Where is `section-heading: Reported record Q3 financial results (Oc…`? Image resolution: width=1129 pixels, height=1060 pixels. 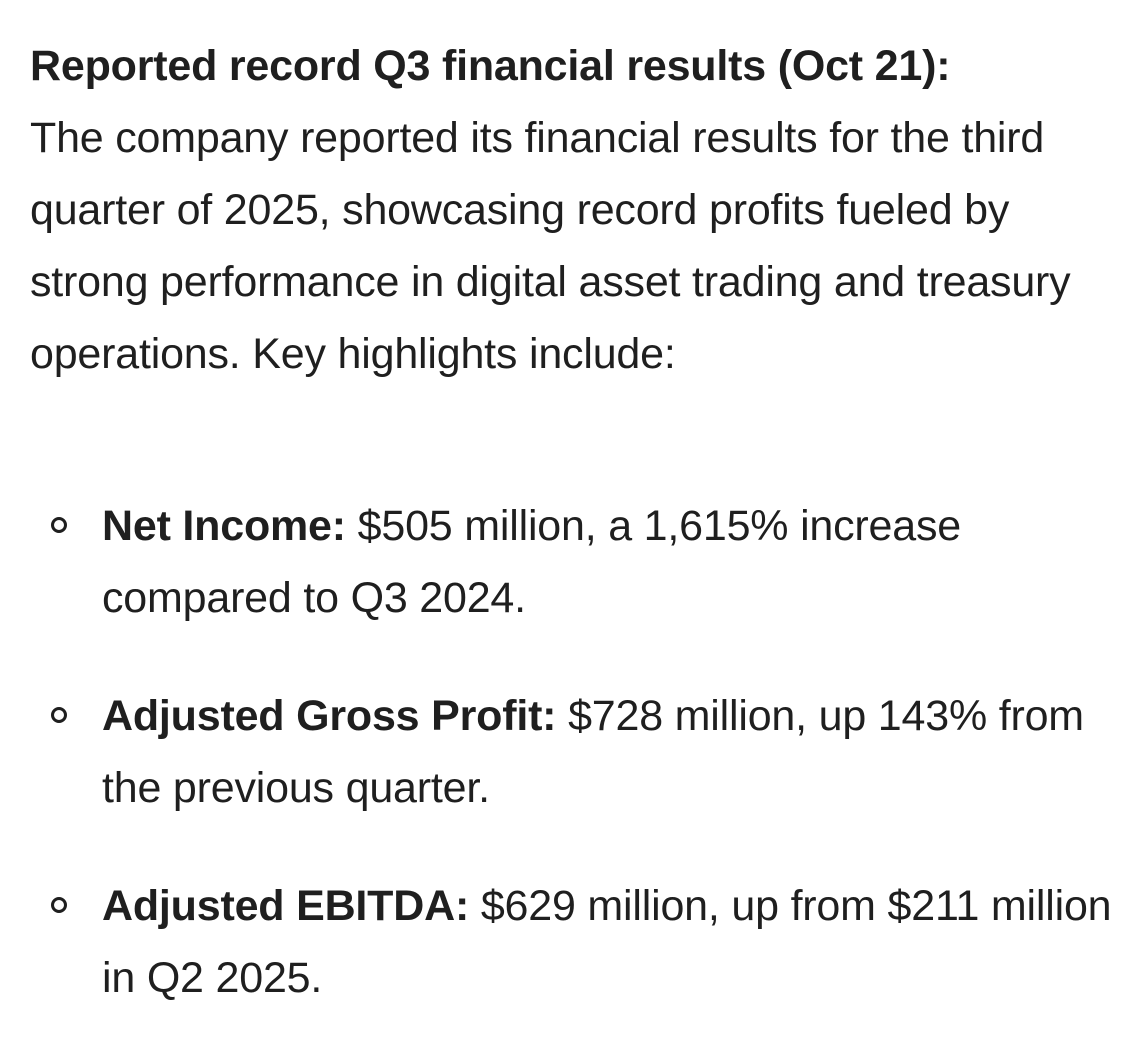 section-heading: Reported record Q3 financial results (Oc… is located at coordinates (490, 66).